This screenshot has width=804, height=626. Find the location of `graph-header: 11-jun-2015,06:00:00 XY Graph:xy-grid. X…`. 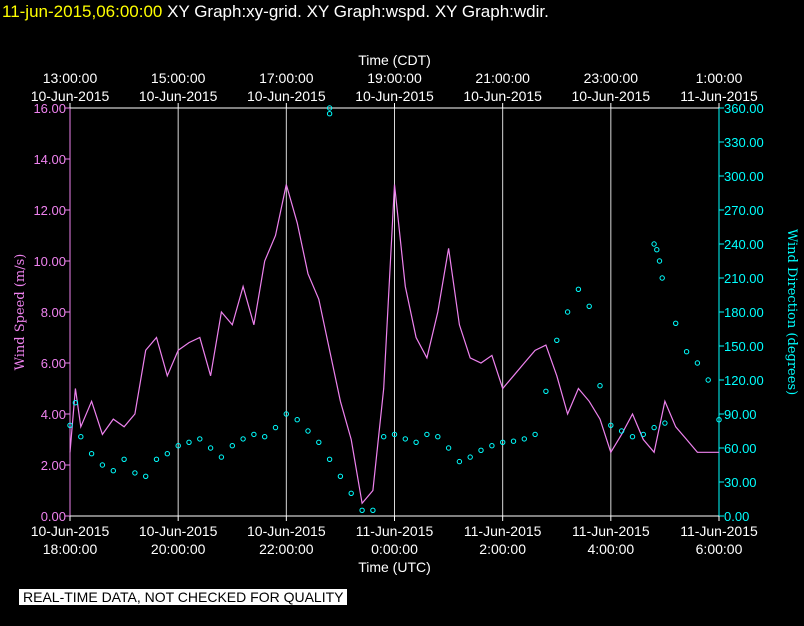

graph-header: 11-jun-2015,06:00:00 XY Graph:xy-grid. X… is located at coordinates (275, 12).